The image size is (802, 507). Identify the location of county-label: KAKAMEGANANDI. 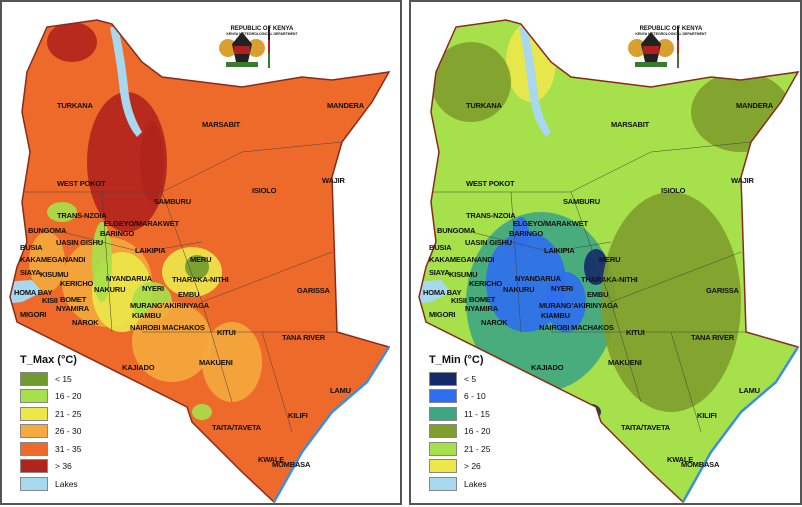
(462, 259).